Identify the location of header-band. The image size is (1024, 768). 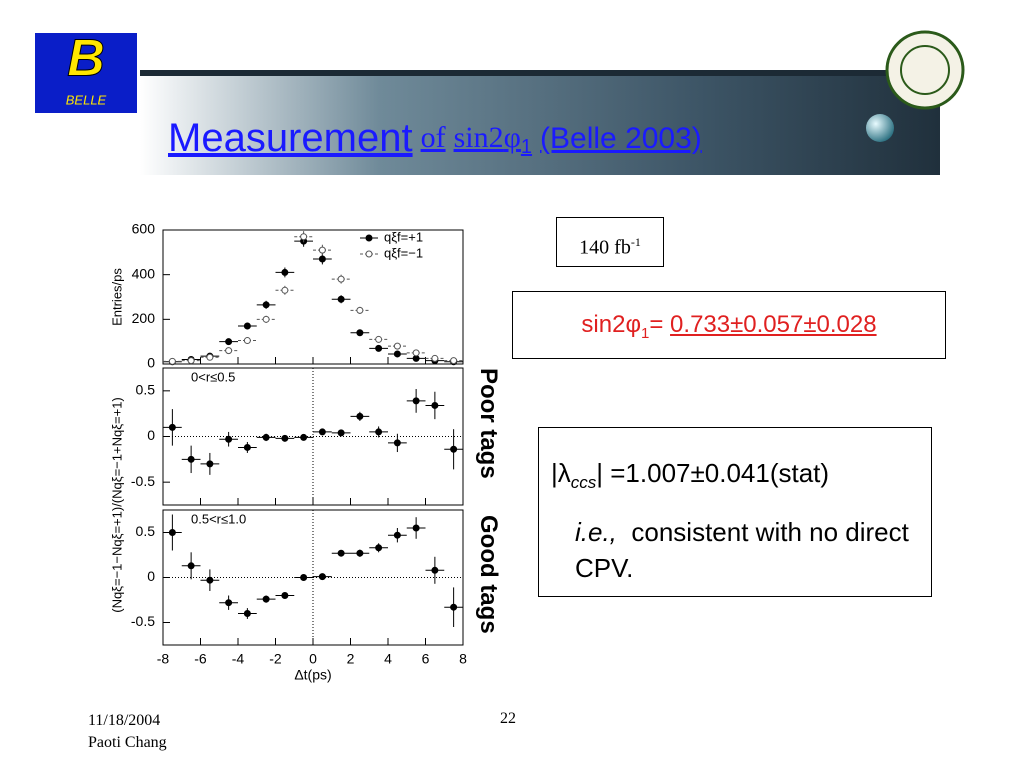
(540, 122).